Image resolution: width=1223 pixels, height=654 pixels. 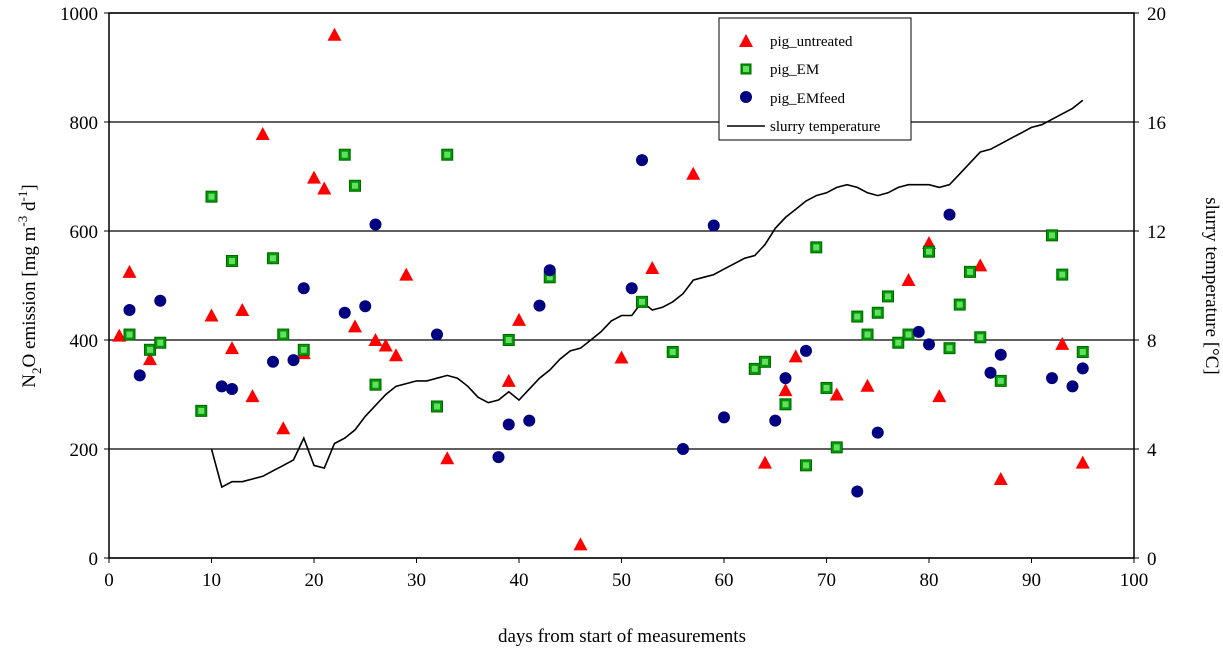 I want to click on x-tick-labels: 0 10 20 30 40 50 60 70 80 90 100, so click(x=626, y=580).